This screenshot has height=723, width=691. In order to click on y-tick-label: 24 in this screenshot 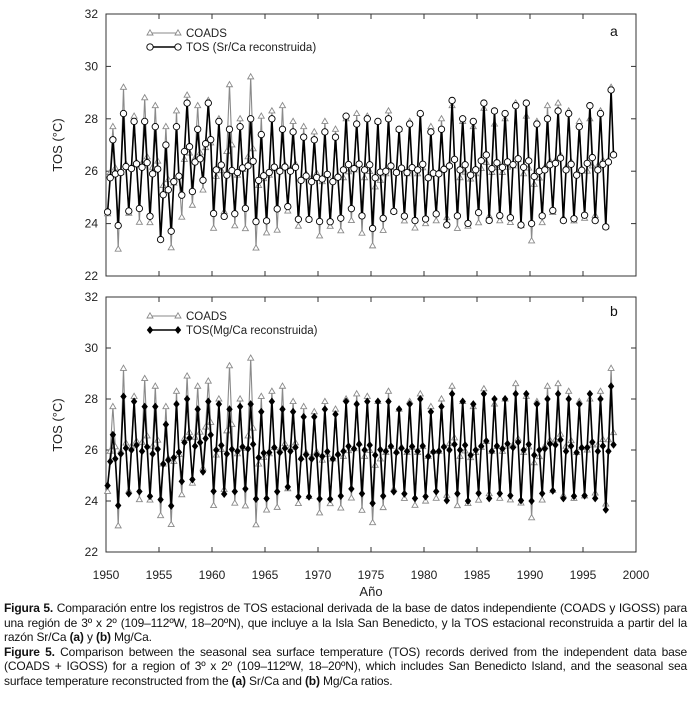, I will do `click(92, 224)`.